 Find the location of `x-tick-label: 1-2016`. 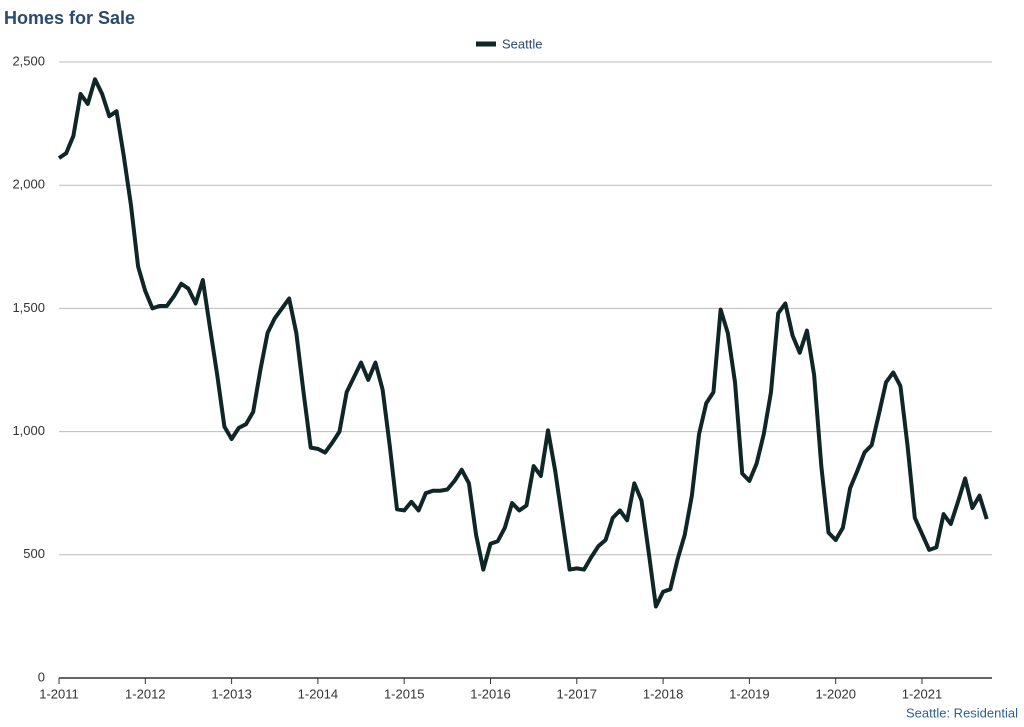

x-tick-label: 1-2016 is located at coordinates (490, 693).